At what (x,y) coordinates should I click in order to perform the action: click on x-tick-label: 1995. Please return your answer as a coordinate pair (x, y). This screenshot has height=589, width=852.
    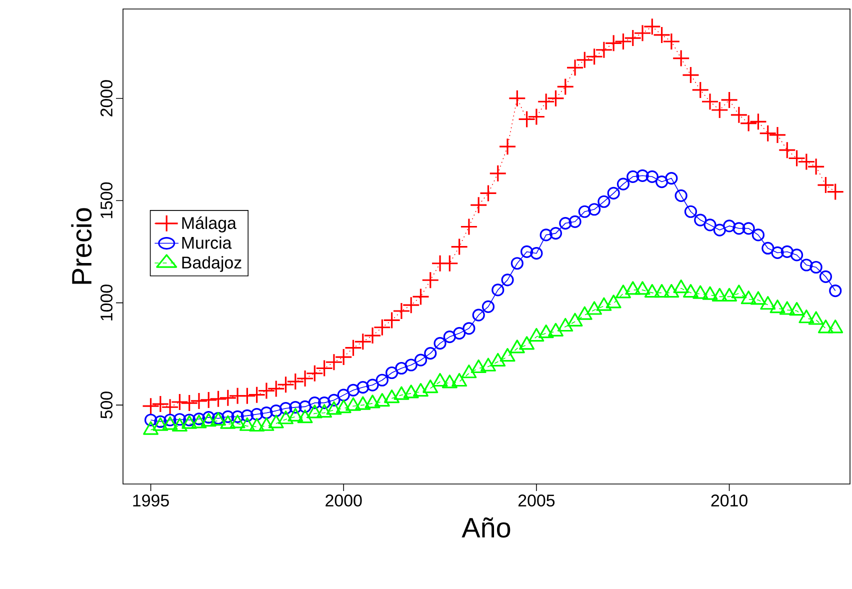
    Looking at the image, I should click on (151, 500).